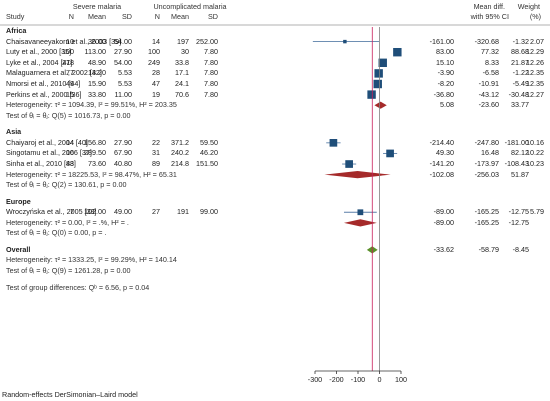  I want to click on ci-upper: -108.43, so click(516, 164).